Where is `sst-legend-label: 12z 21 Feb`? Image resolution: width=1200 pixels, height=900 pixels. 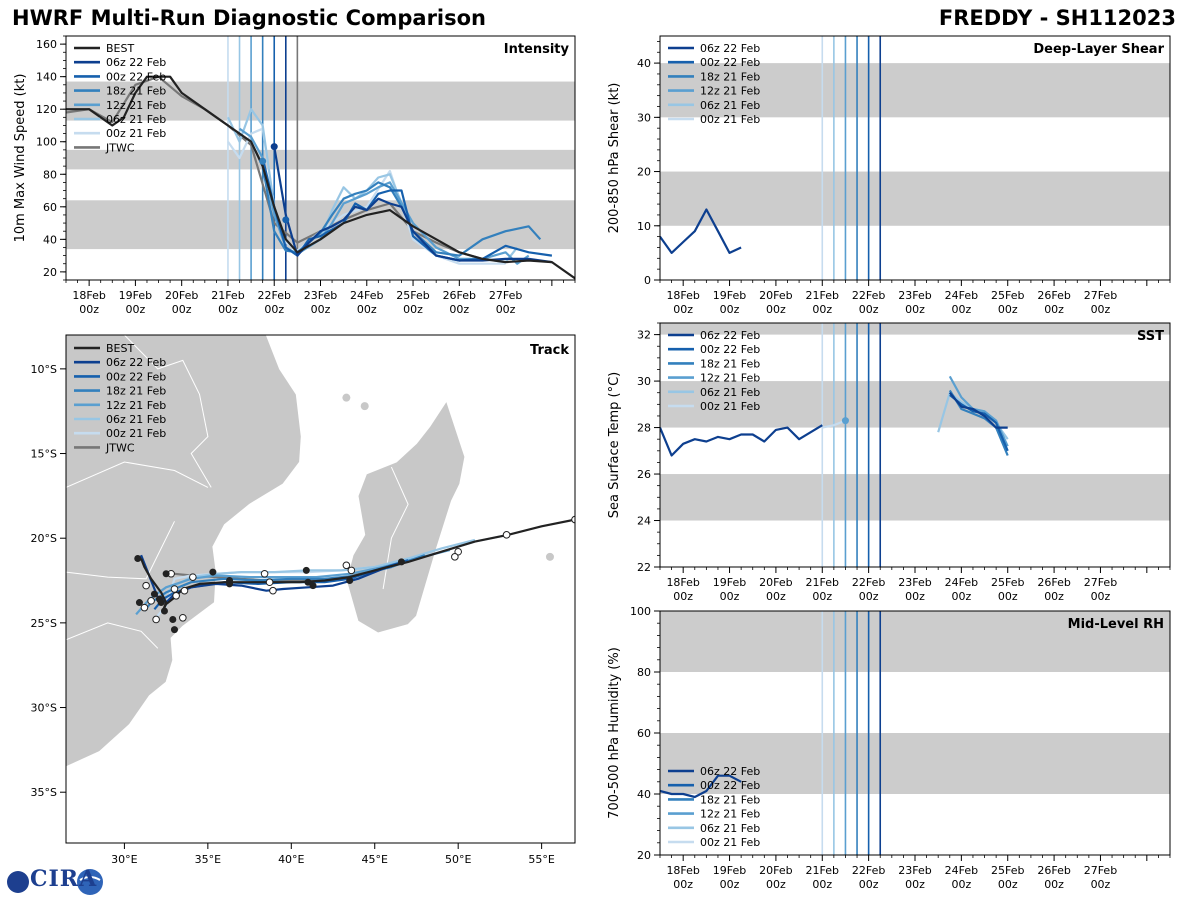 sst-legend-label: 12z 21 Feb is located at coordinates (730, 378).